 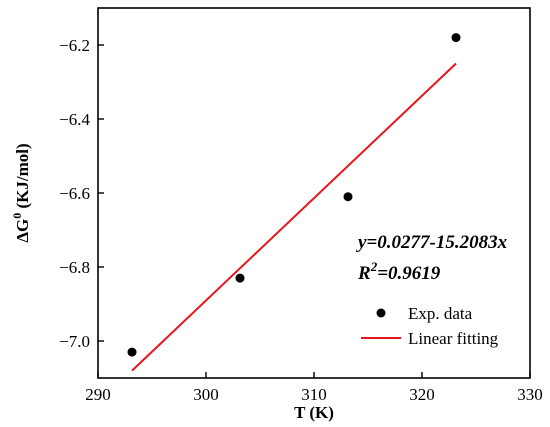 I want to click on x-tick-label: 300, so click(x=206, y=394).